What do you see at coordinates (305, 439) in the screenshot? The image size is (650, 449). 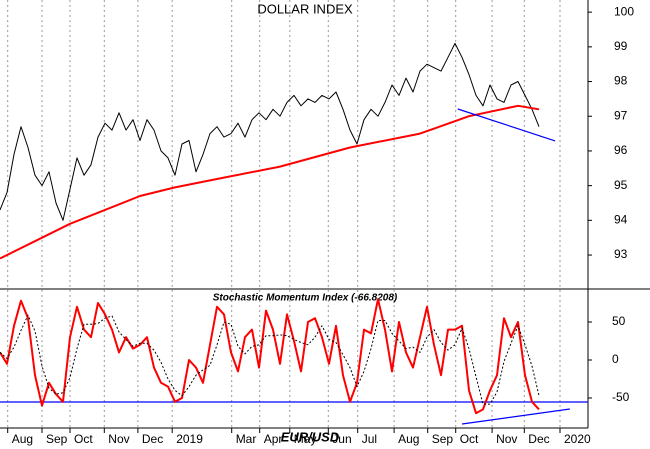 I see `x-tick-label: May` at bounding box center [305, 439].